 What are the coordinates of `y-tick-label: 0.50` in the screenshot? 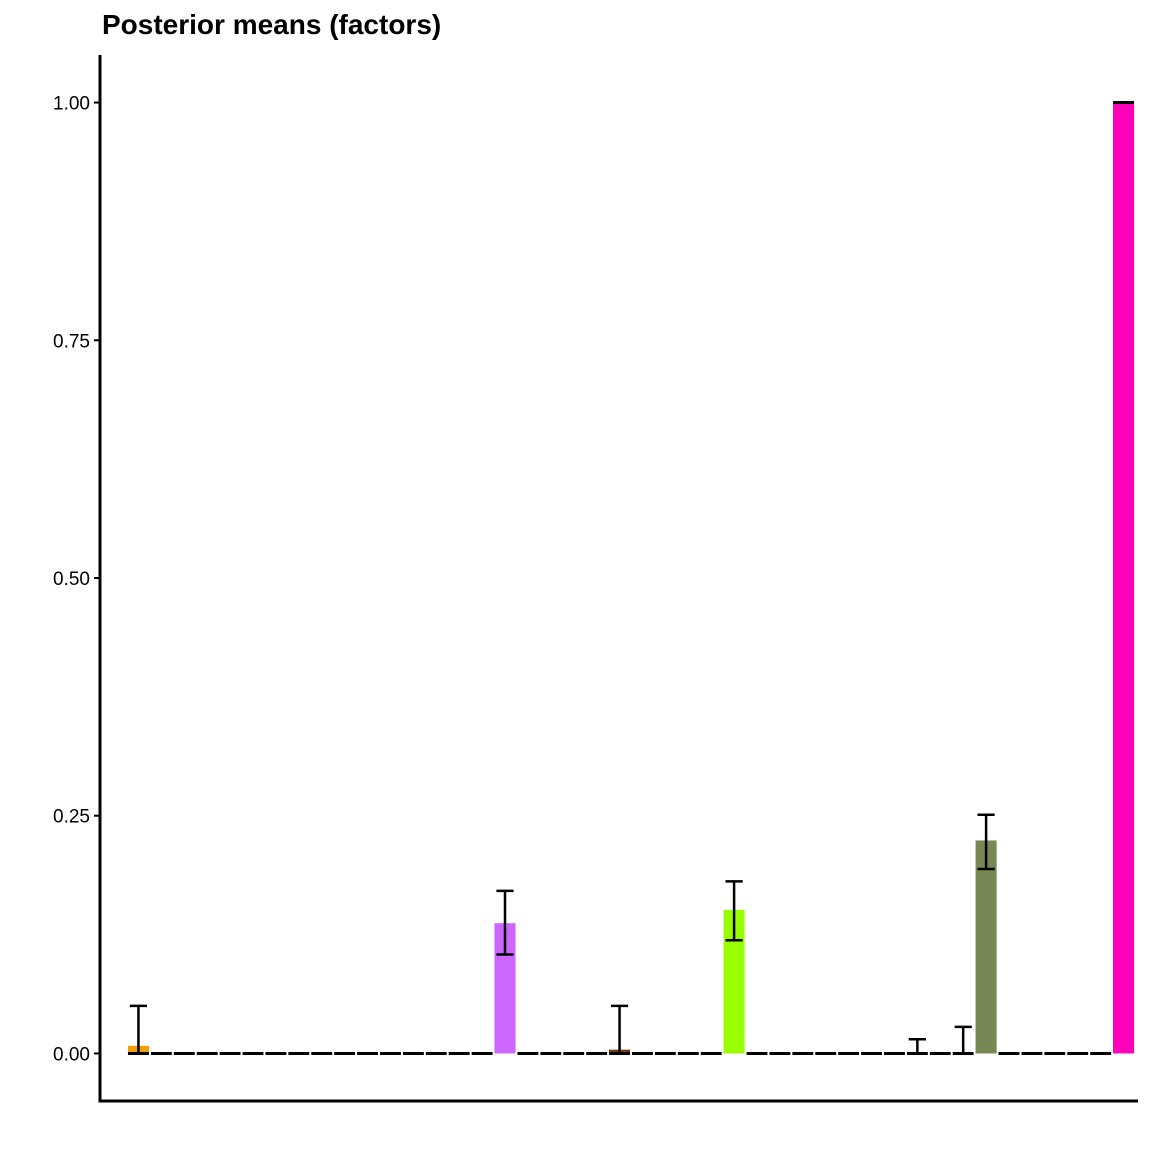 It's located at (71, 579).